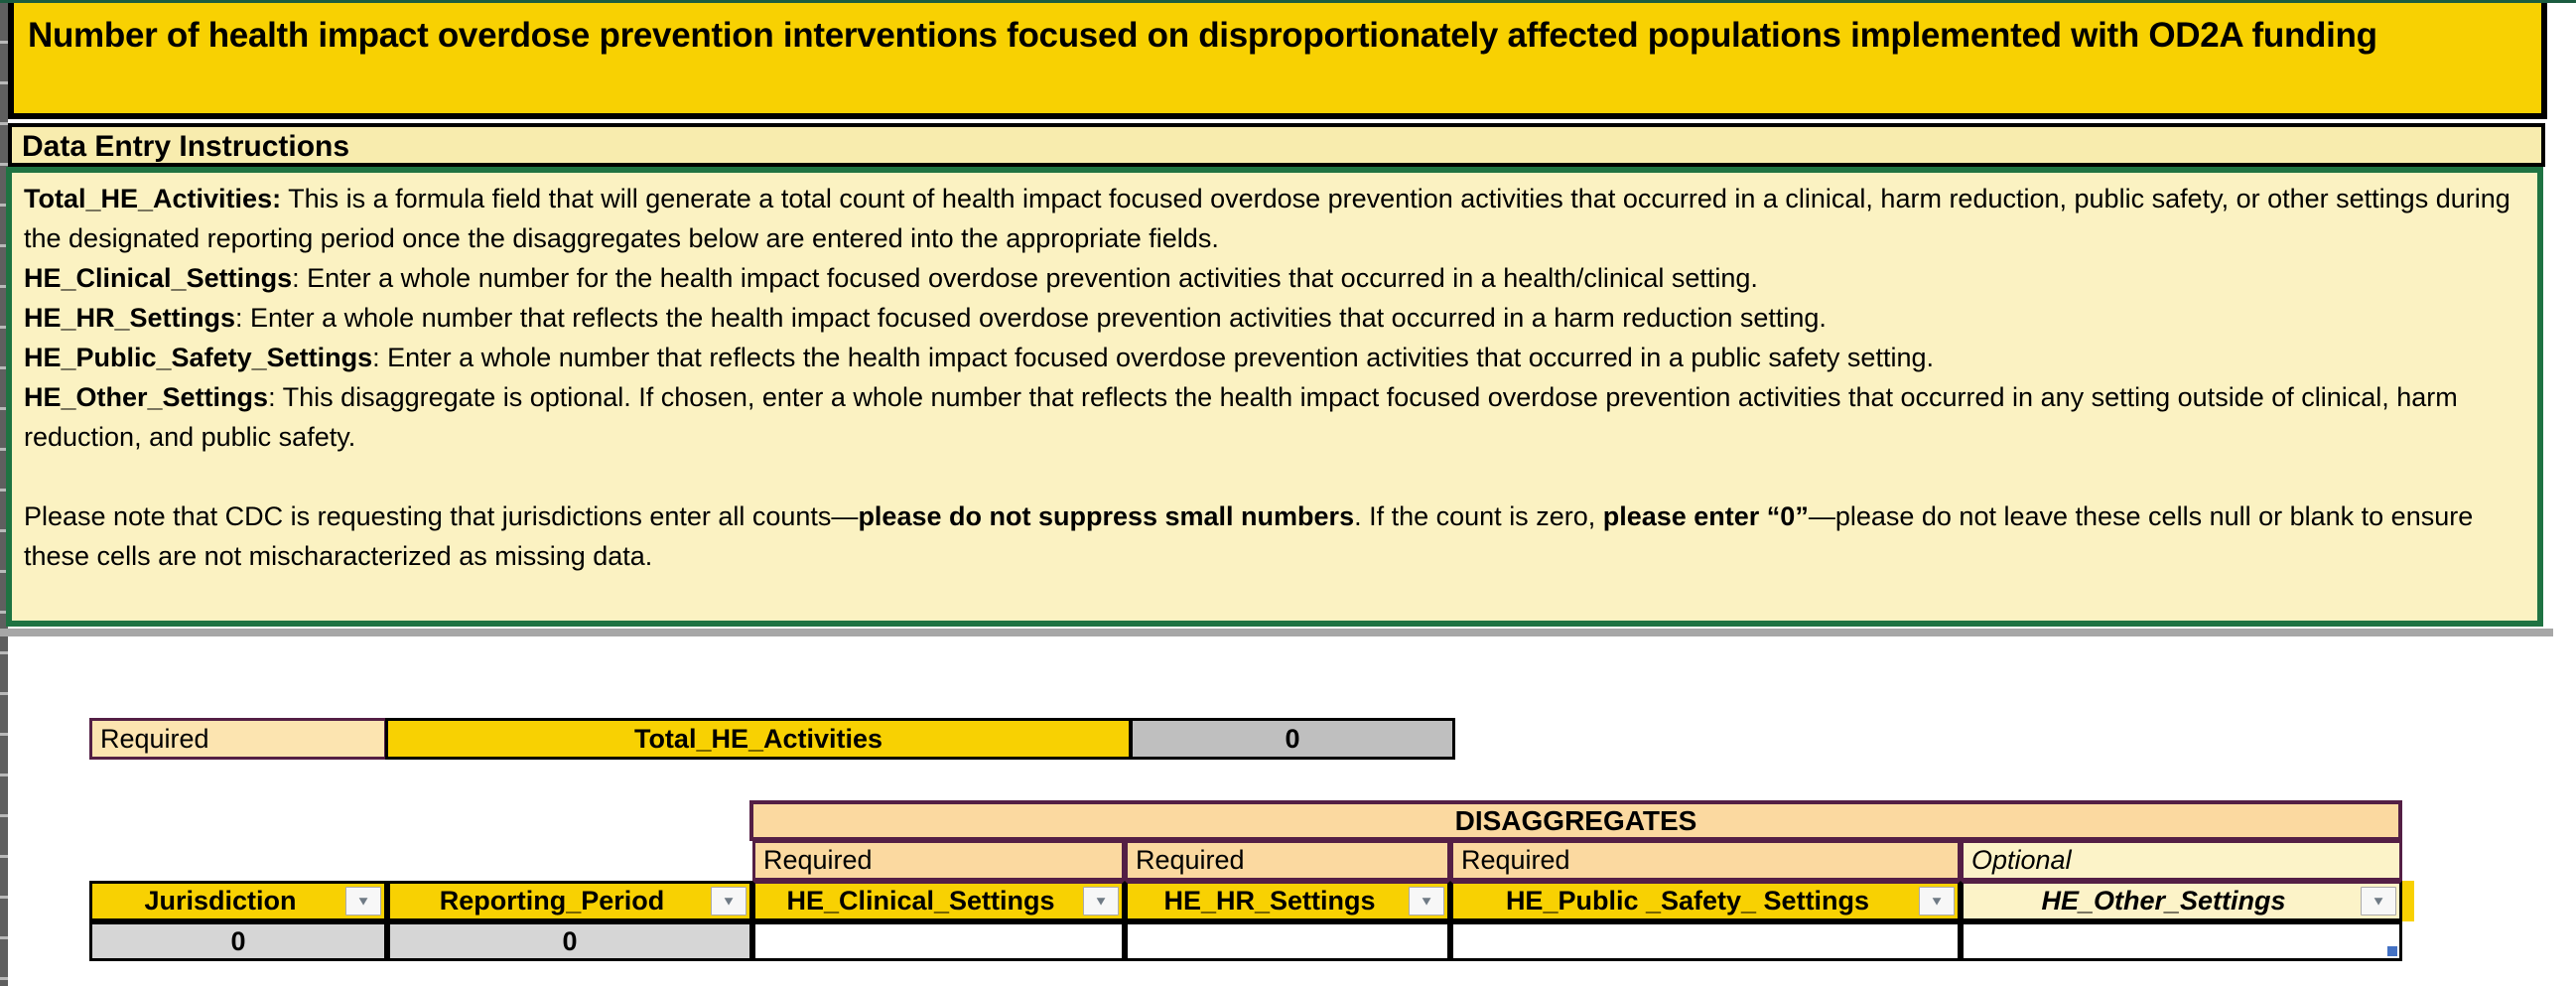 Image resolution: width=2576 pixels, height=986 pixels. I want to click on disaggregates-banner-label: DISAGGREGATES, so click(1575, 820).